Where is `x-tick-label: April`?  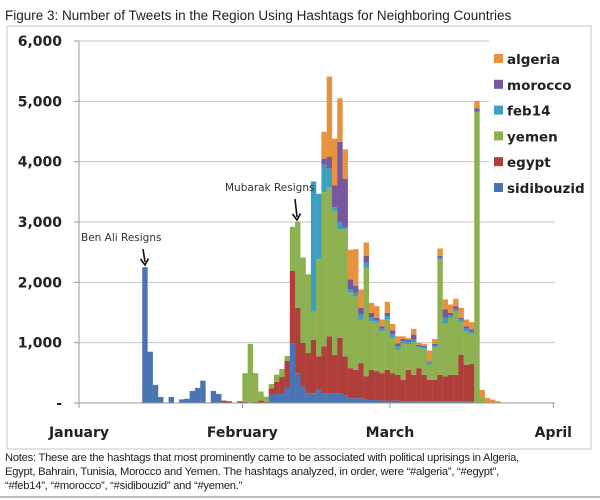
x-tick-label: April is located at coordinates (553, 433).